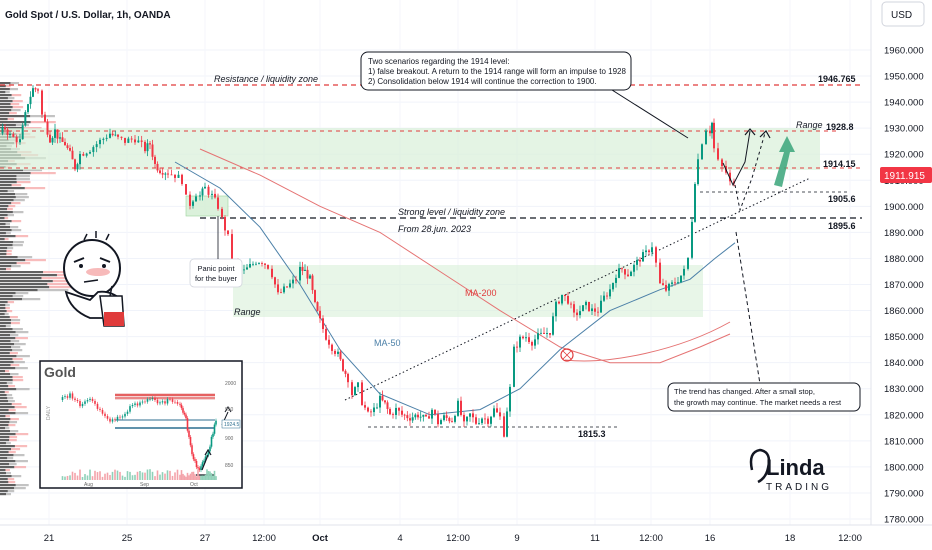 The image size is (932, 550). I want to click on time-axis: 21 25 27 12:00 Oct 4 12:00 9 11 12:00 16 18 12:00, so click(453, 538).